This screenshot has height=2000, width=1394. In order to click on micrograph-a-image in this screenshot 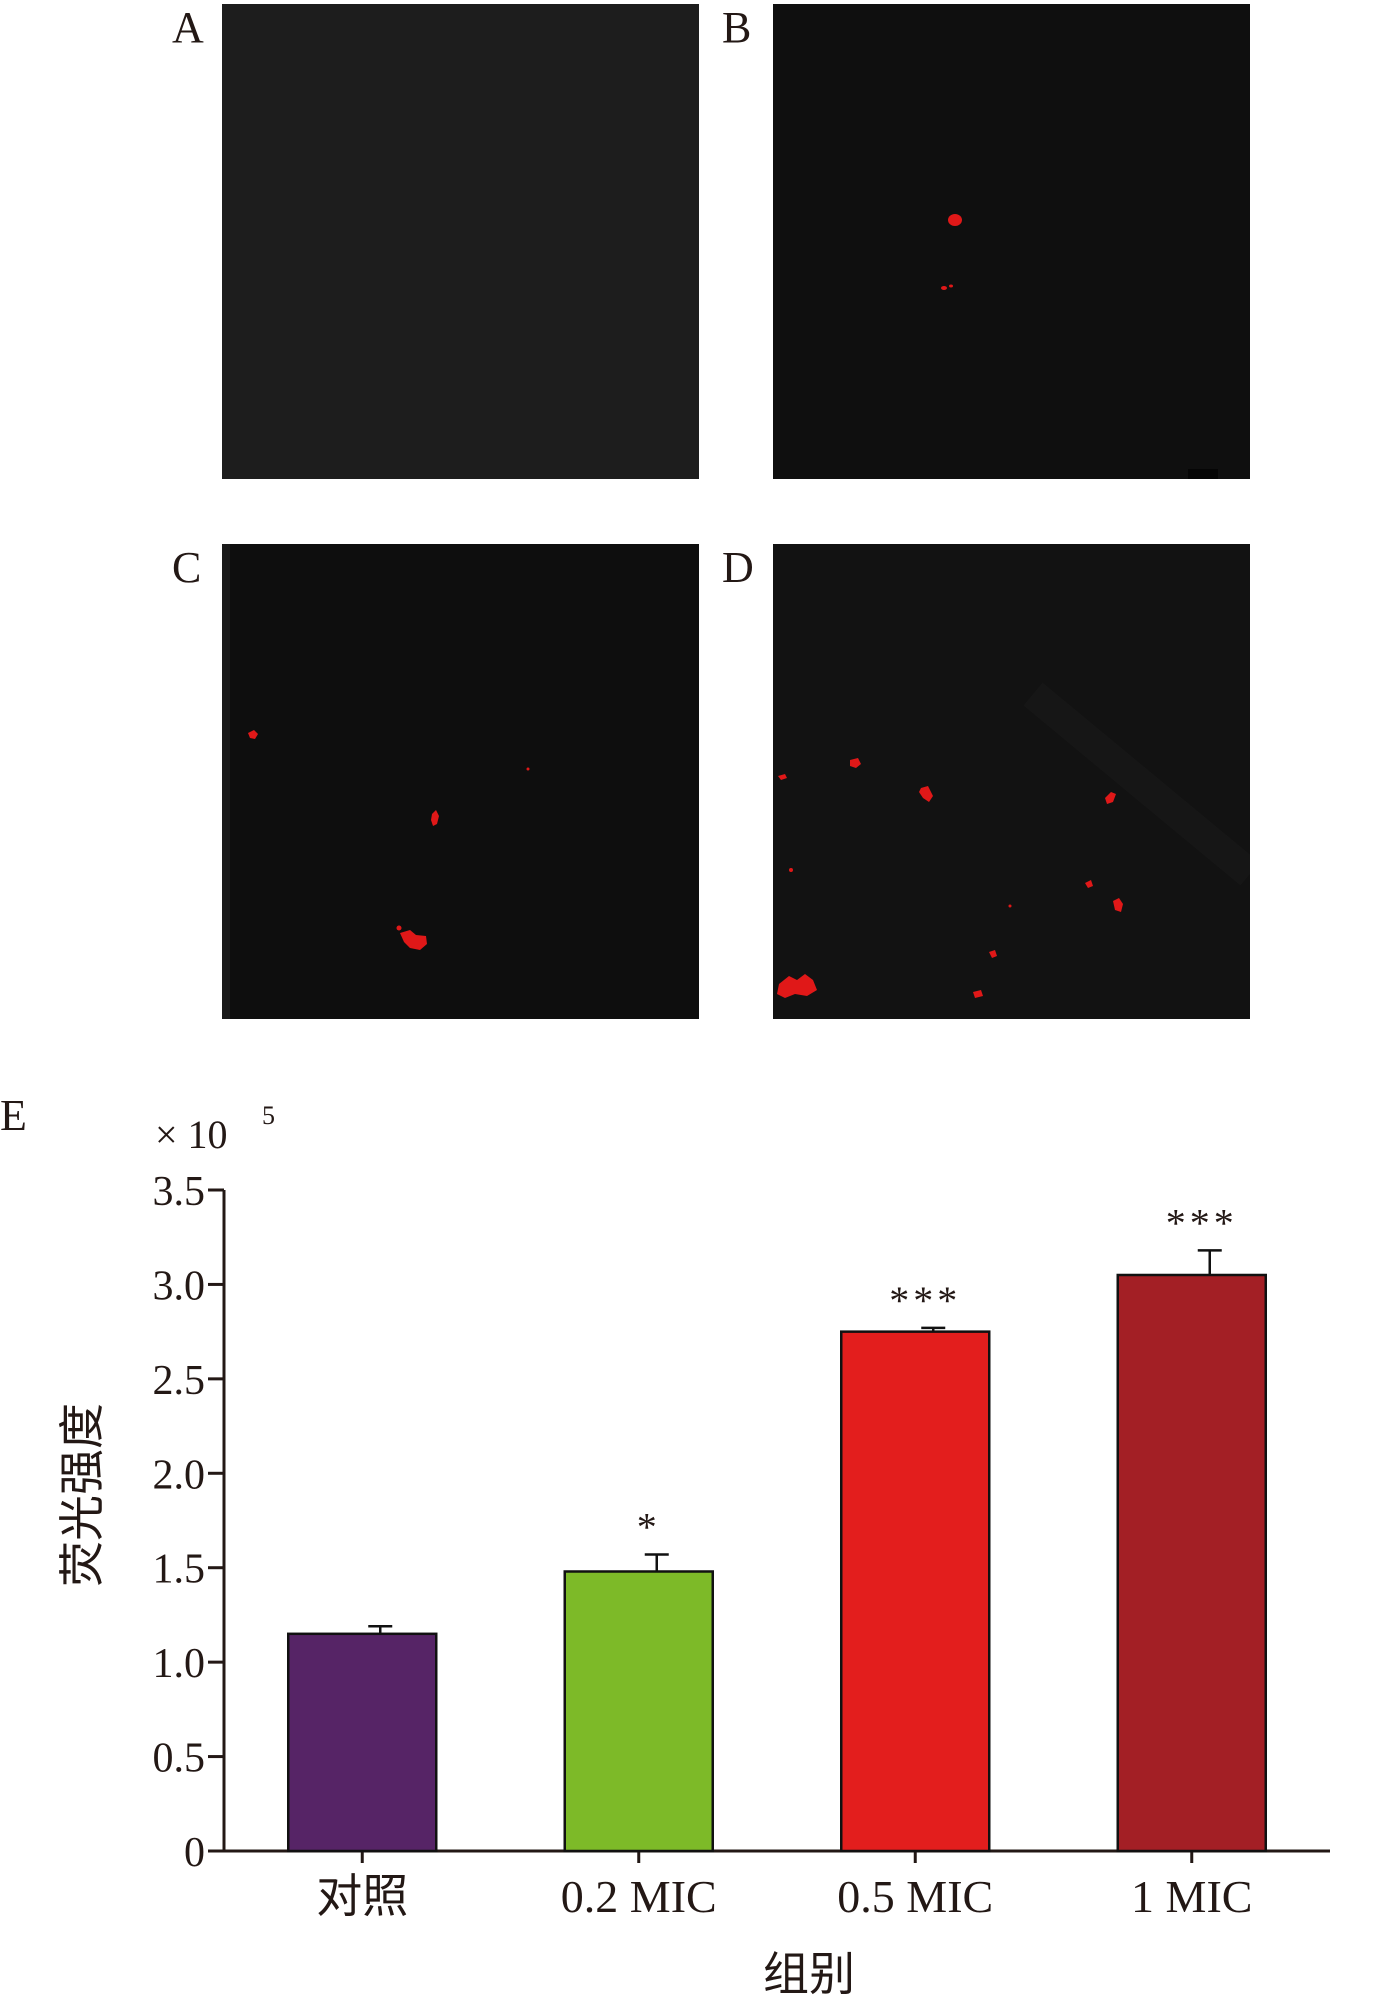, I will do `click(460, 241)`.